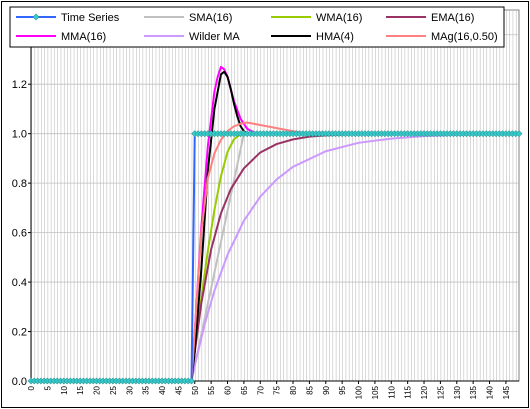 Image resolution: width=530 pixels, height=409 pixels. Describe the element at coordinates (293, 389) in the screenshot. I see `x-tick-label: 80` at that location.